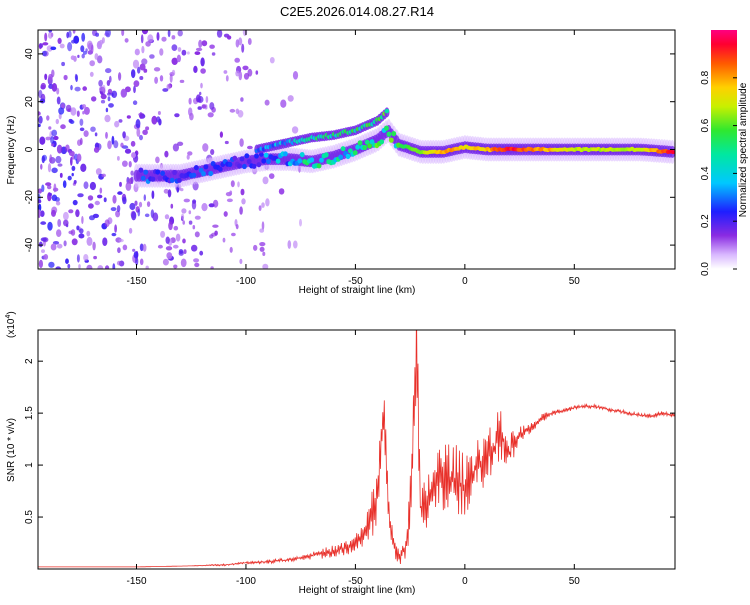 The height and width of the screenshot is (605, 750). I want to click on snr-y-tick-label: 2, so click(29, 361).